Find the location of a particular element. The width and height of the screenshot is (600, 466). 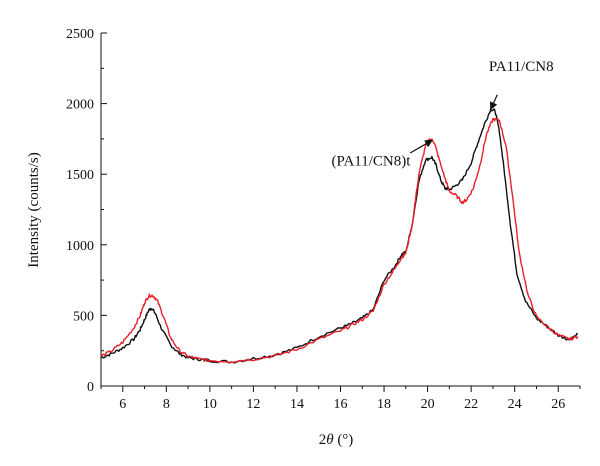

y-tick-label: 2500 is located at coordinates (80, 34).